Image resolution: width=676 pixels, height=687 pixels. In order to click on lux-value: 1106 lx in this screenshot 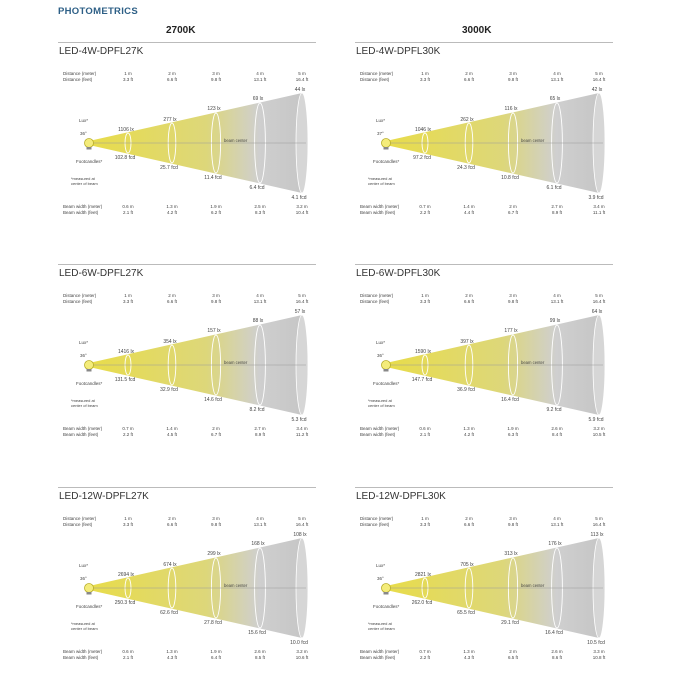, I will do `click(126, 130)`.